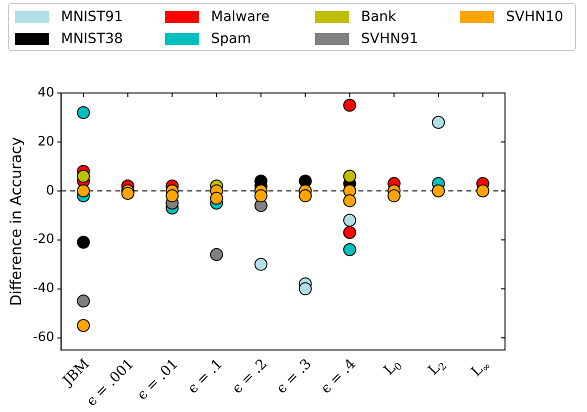 Image resolution: width=587 pixels, height=412 pixels. I want to click on x-tick-label: L2, so click(437, 369).